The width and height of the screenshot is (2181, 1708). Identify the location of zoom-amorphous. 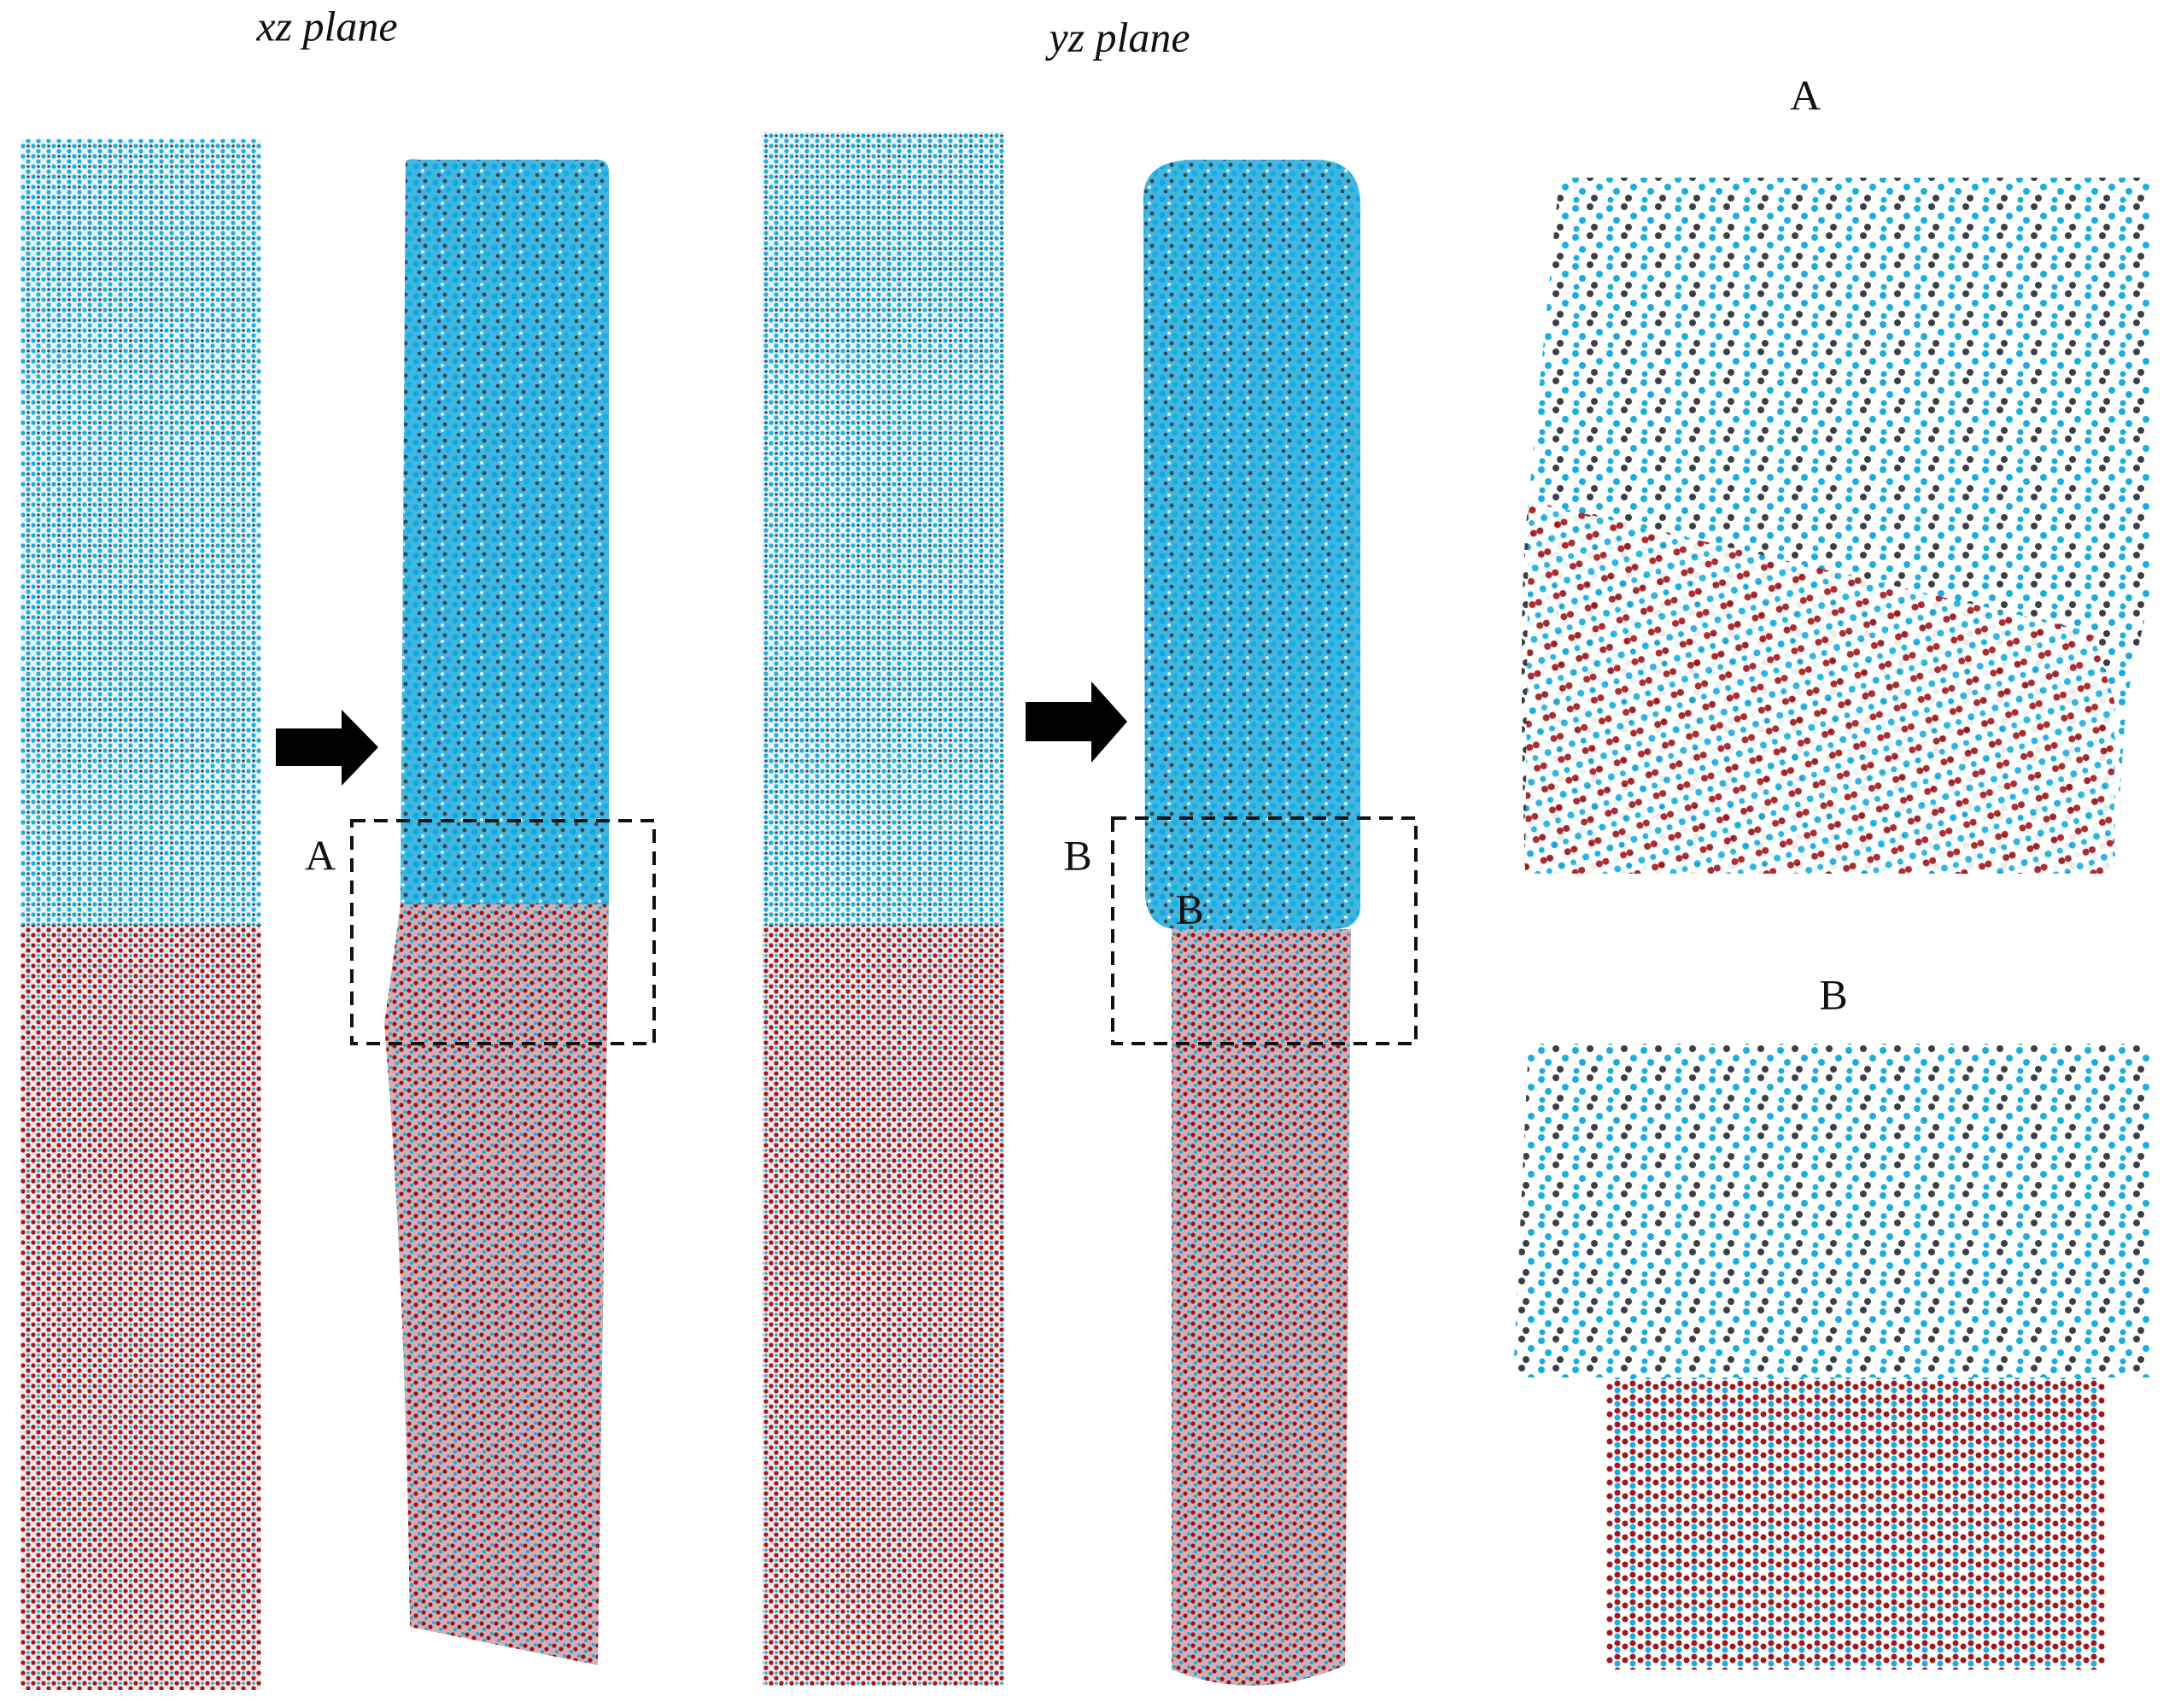
(1831, 1211).